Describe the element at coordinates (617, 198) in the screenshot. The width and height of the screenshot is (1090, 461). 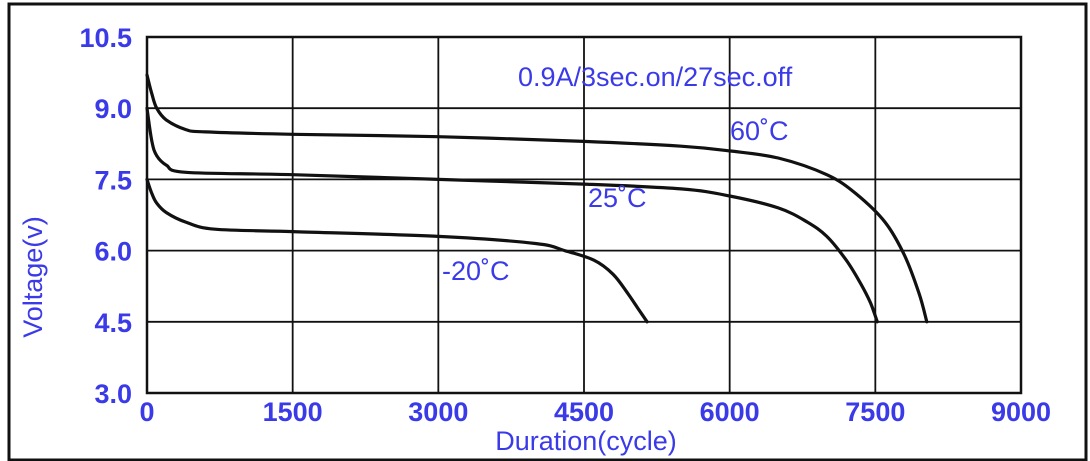
I see `series-label-25c: 25˚C` at that location.